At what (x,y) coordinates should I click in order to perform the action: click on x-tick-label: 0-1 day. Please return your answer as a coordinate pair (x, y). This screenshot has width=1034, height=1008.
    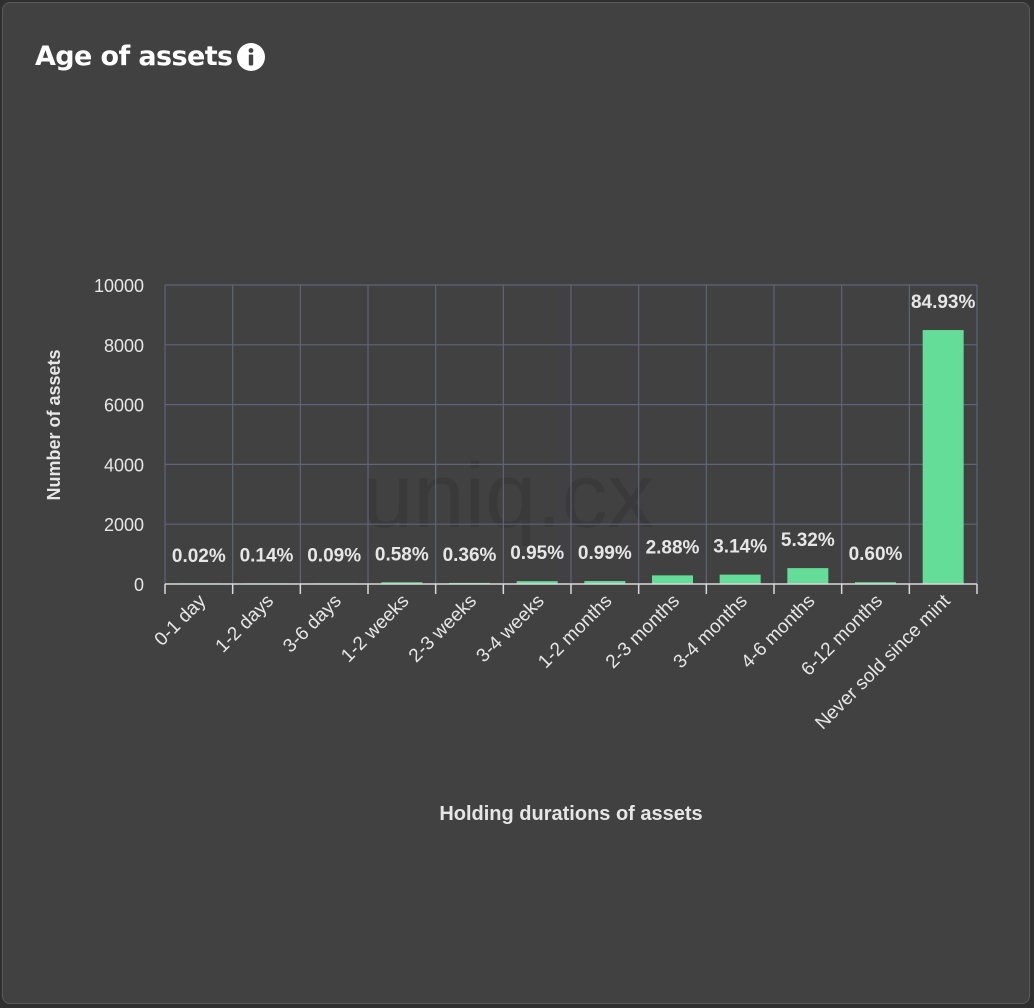
    Looking at the image, I should click on (181, 620).